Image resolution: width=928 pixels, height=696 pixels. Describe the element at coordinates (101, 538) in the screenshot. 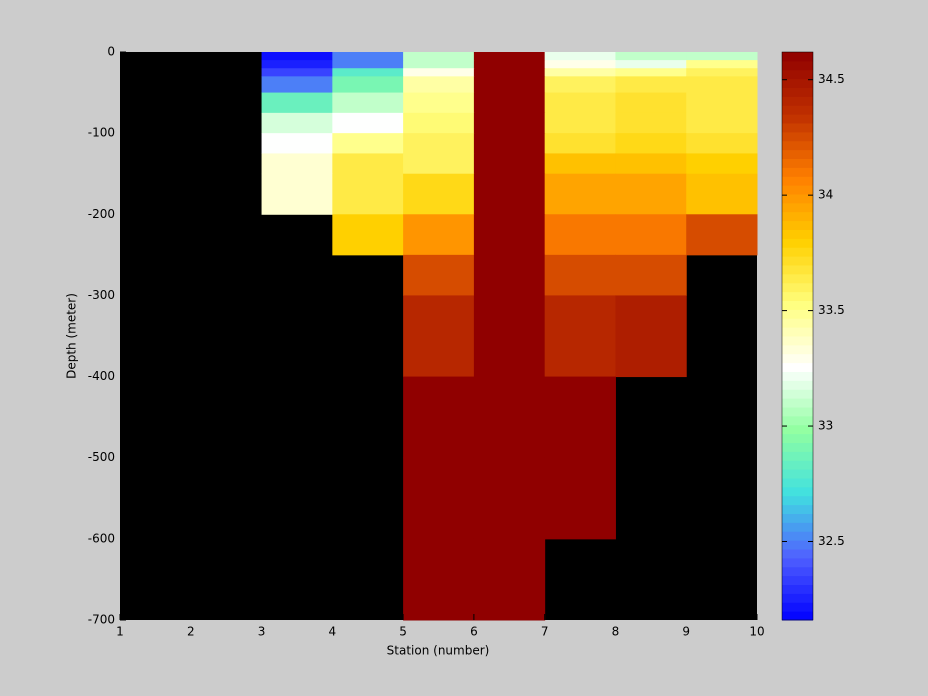

I see `y-tick-label: -600` at that location.